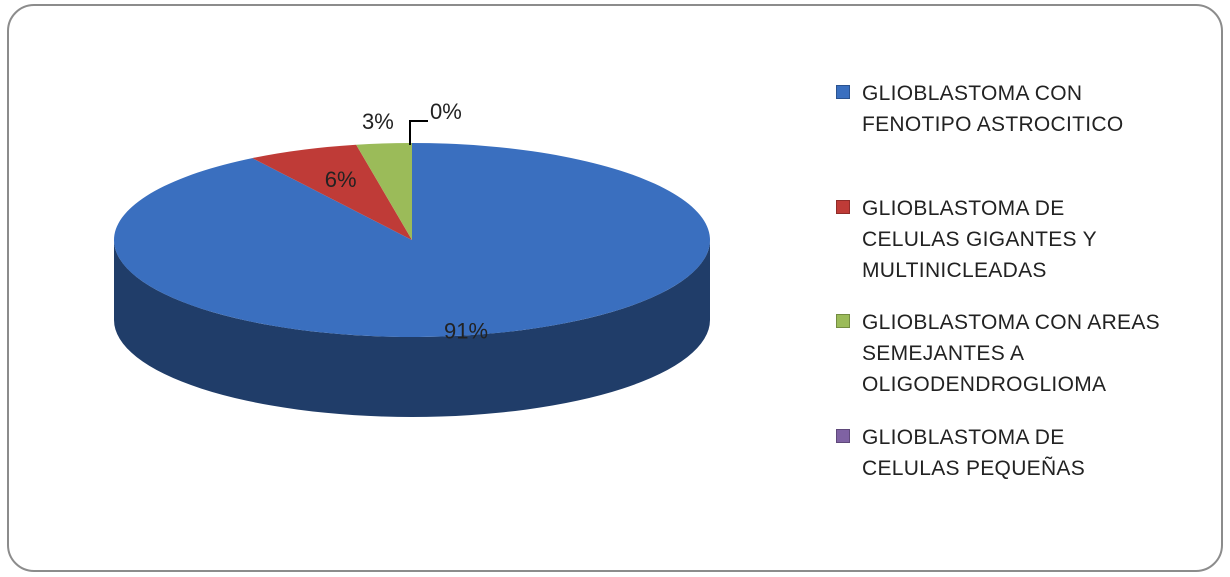  Describe the element at coordinates (446, 111) in the screenshot. I see `data-label: 0%` at that location.